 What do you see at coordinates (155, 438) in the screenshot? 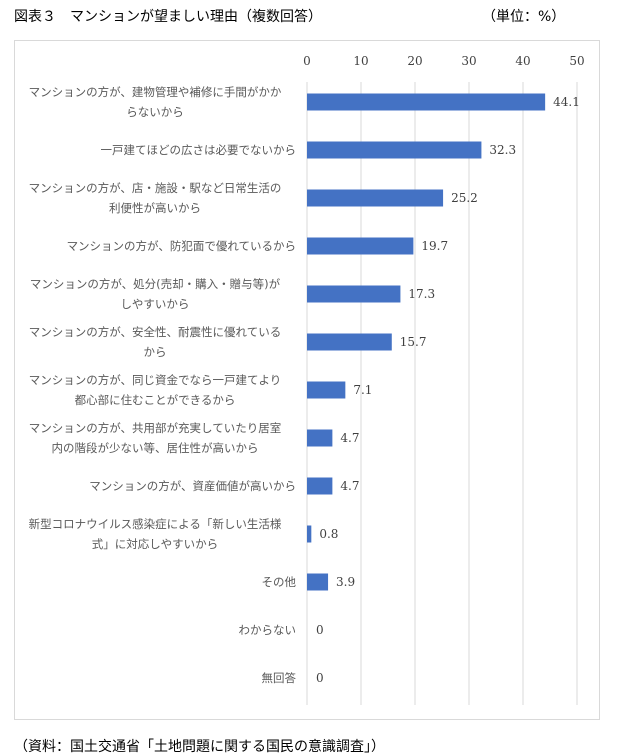
I see `category-label: マンションの方が、共用部が充実していたり居室 内の階段が少ない等、居住性が高いから` at bounding box center [155, 438].